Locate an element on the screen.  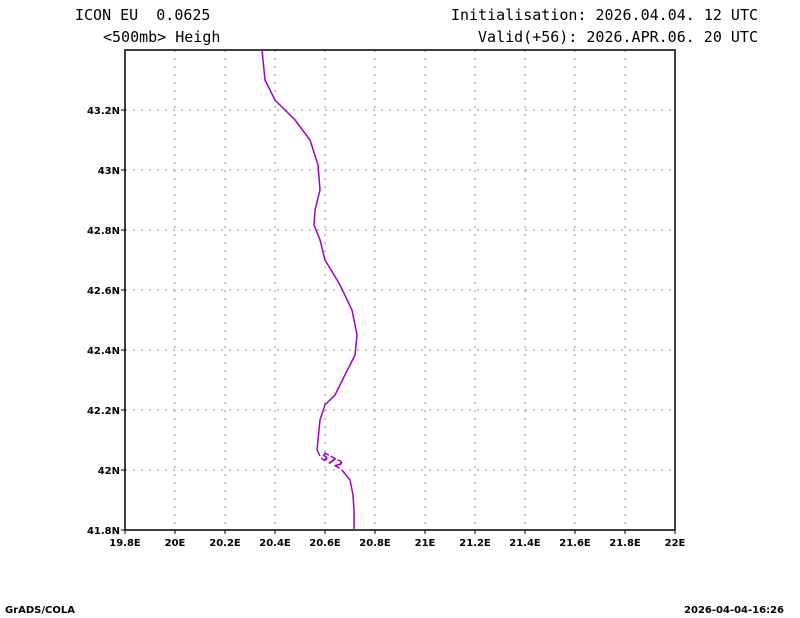
x-tick-label: 21.2E is located at coordinates (475, 543).